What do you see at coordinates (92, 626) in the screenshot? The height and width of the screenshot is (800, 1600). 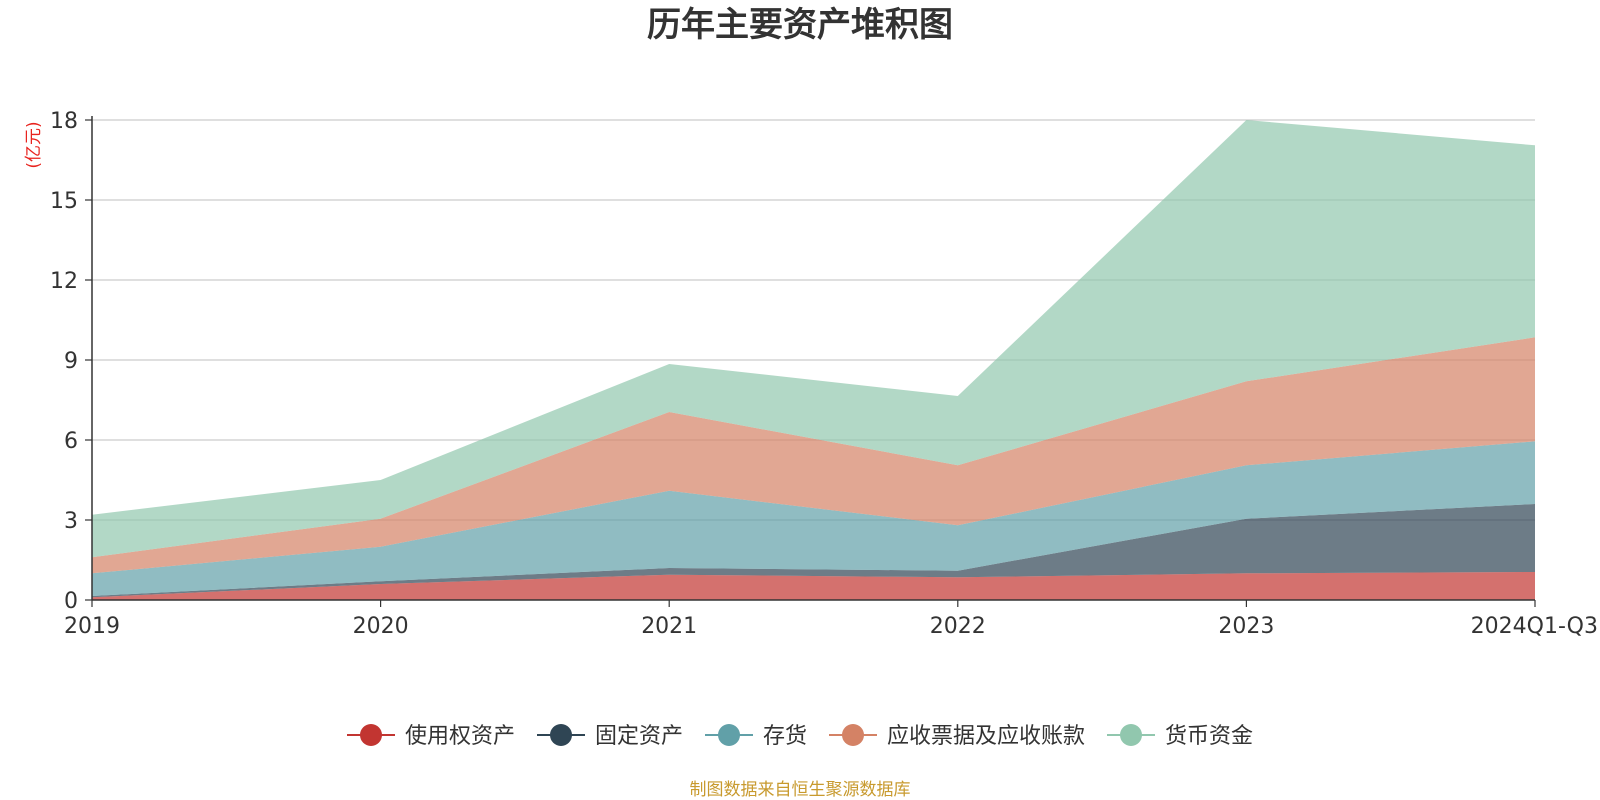 I see `x-tick-label: 2019` at bounding box center [92, 626].